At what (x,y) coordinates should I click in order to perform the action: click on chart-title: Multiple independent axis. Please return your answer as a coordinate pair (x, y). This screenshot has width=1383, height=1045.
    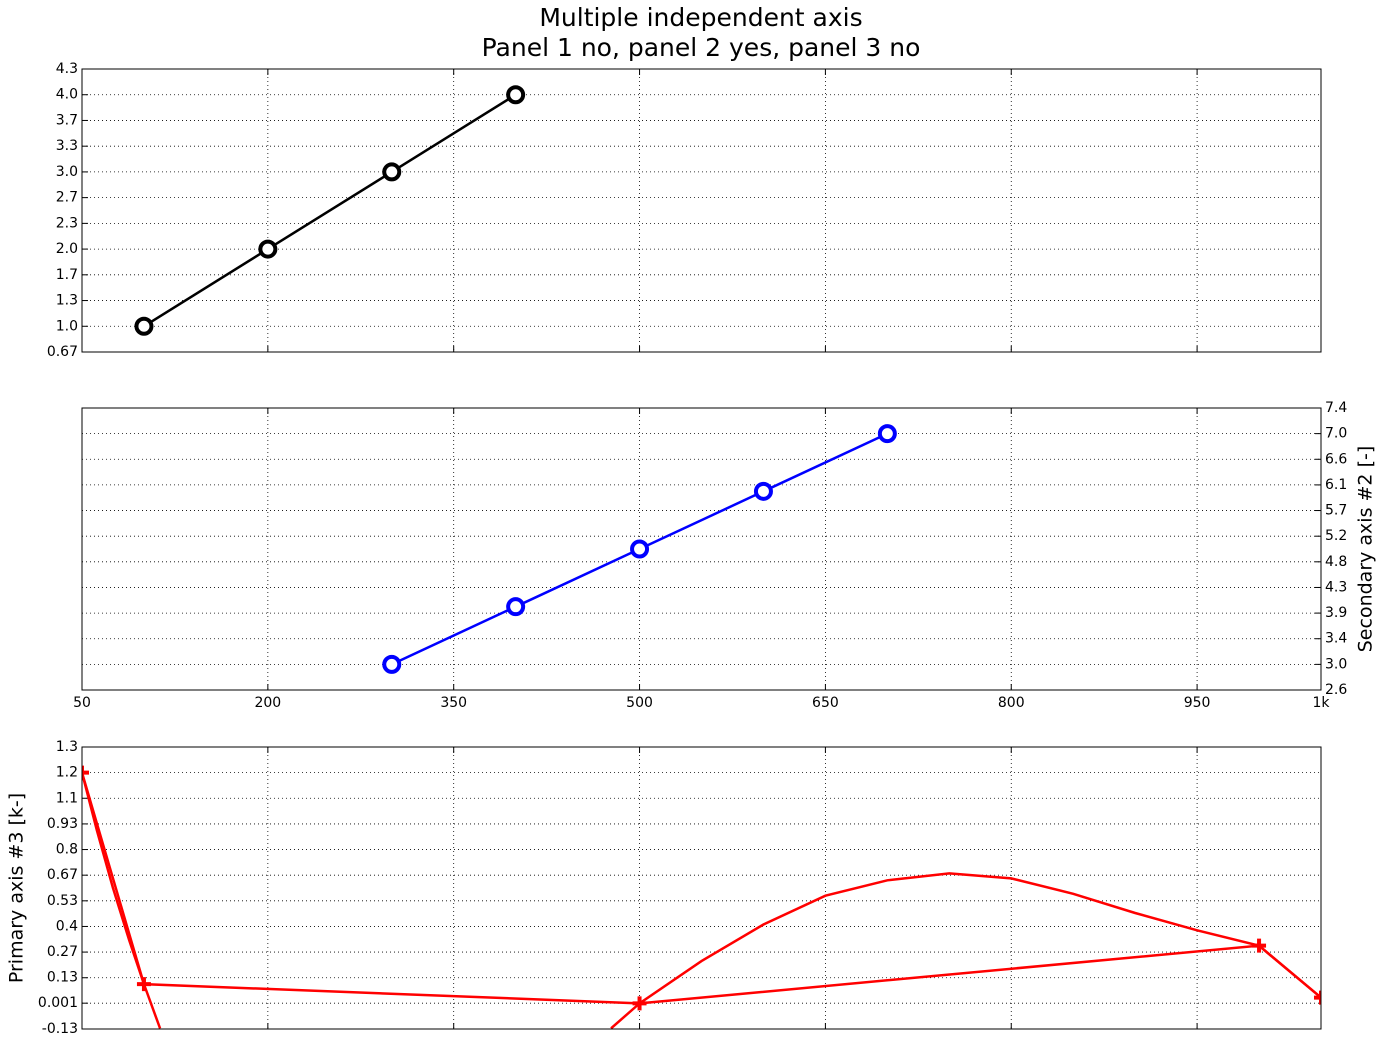
    Looking at the image, I should click on (700, 17).